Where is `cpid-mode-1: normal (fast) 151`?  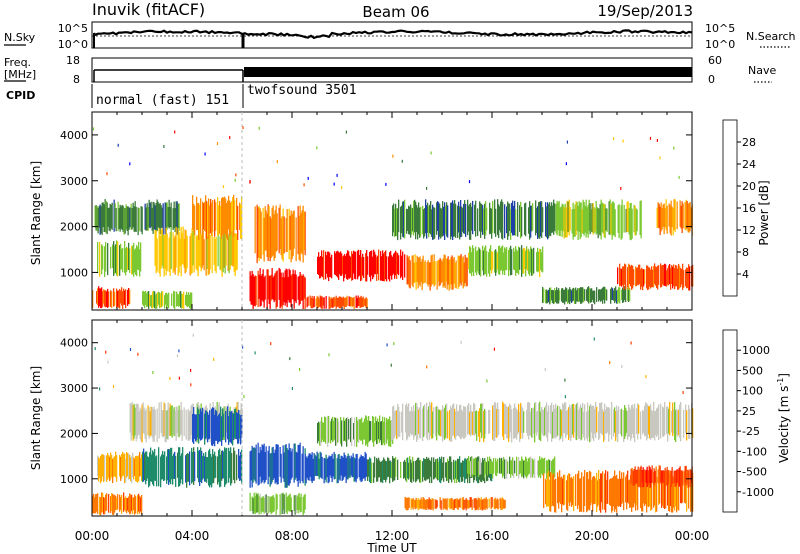 cpid-mode-1: normal (fast) 151 is located at coordinates (162, 100).